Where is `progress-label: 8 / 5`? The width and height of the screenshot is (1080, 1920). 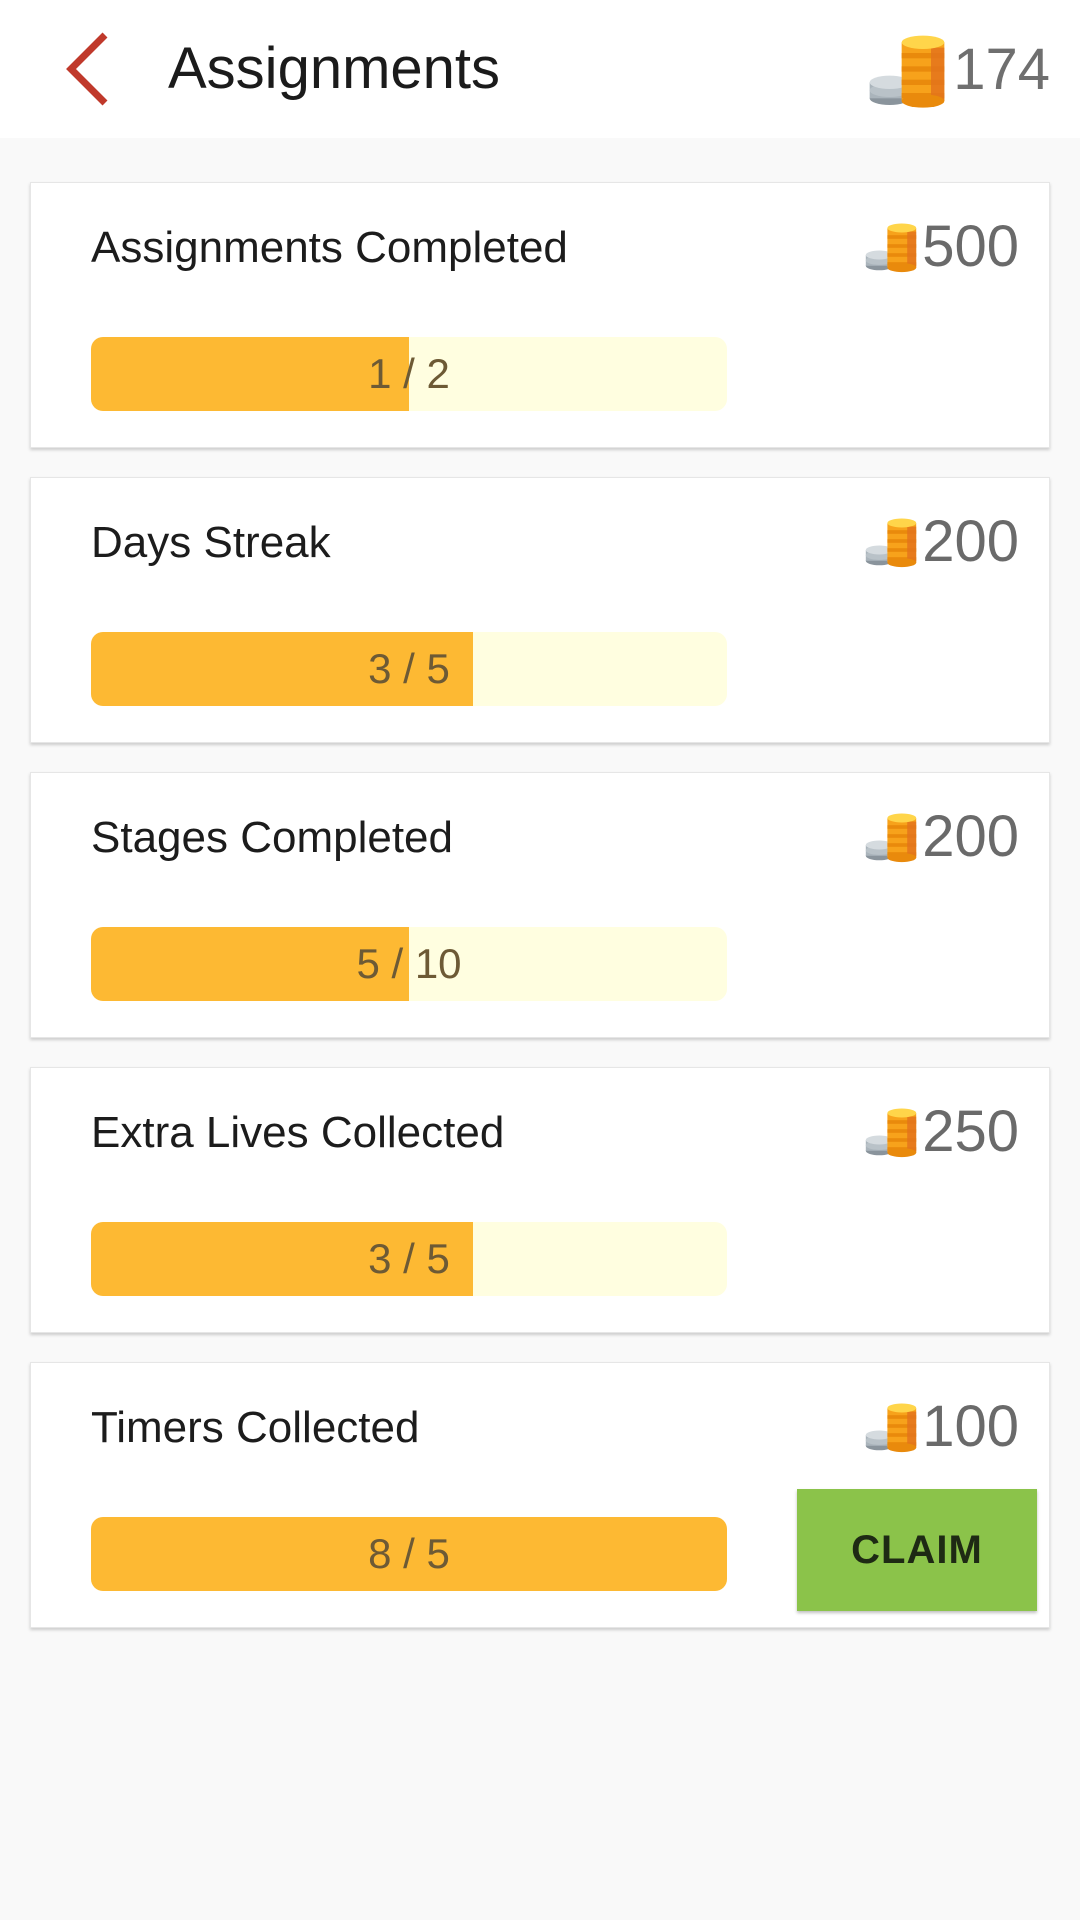
progress-label: 8 / 5 is located at coordinates (409, 1553).